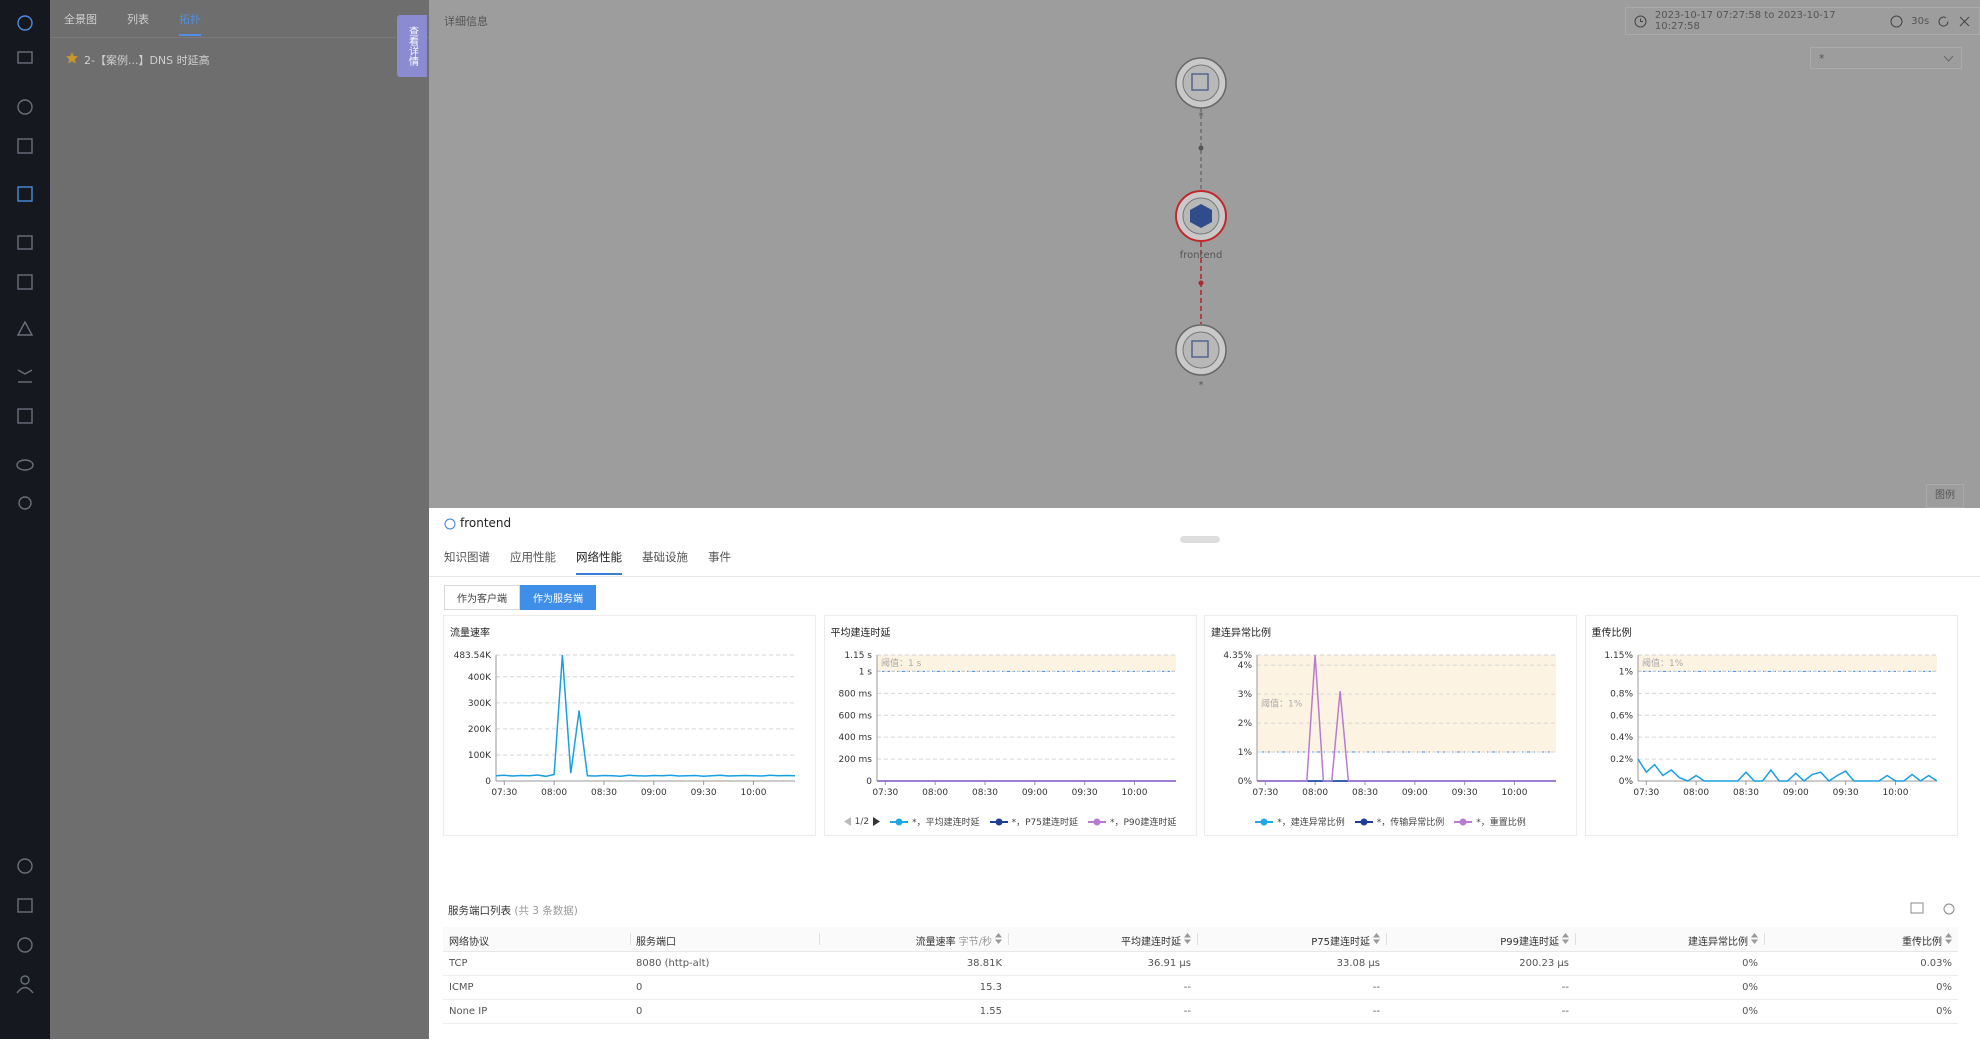 The image size is (1980, 1042). I want to click on table-cell: 33.08 μs, so click(1358, 963).